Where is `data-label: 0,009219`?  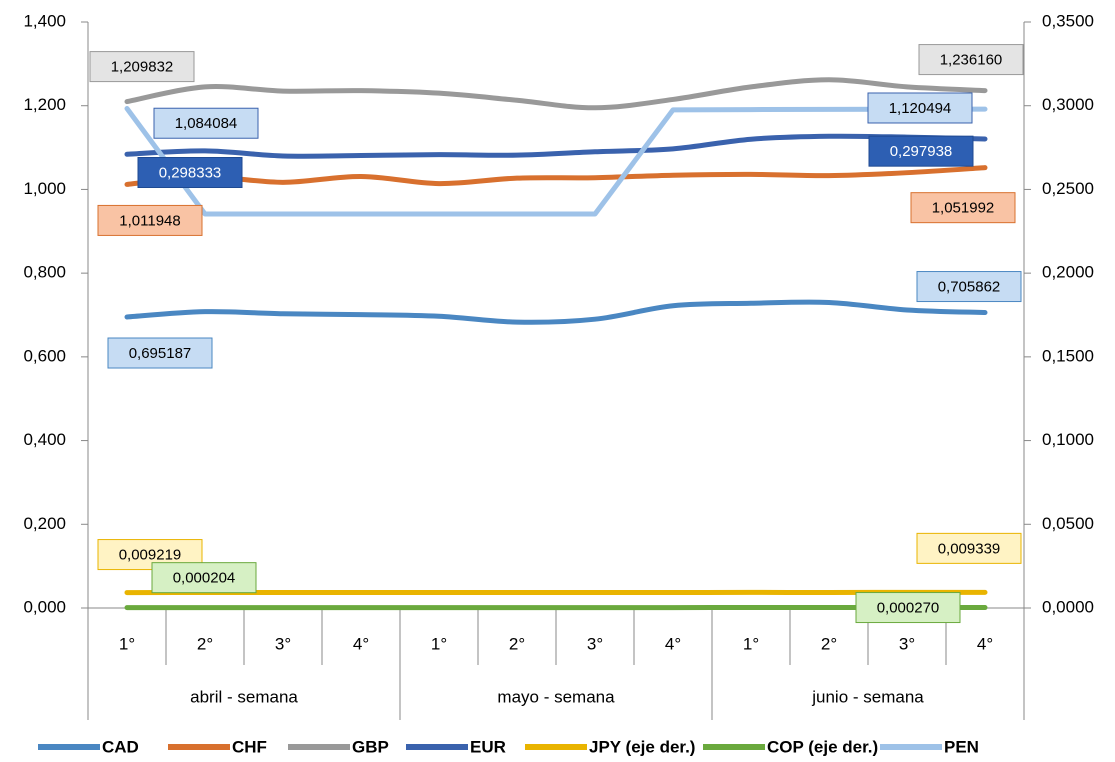 data-label: 0,009219 is located at coordinates (150, 555).